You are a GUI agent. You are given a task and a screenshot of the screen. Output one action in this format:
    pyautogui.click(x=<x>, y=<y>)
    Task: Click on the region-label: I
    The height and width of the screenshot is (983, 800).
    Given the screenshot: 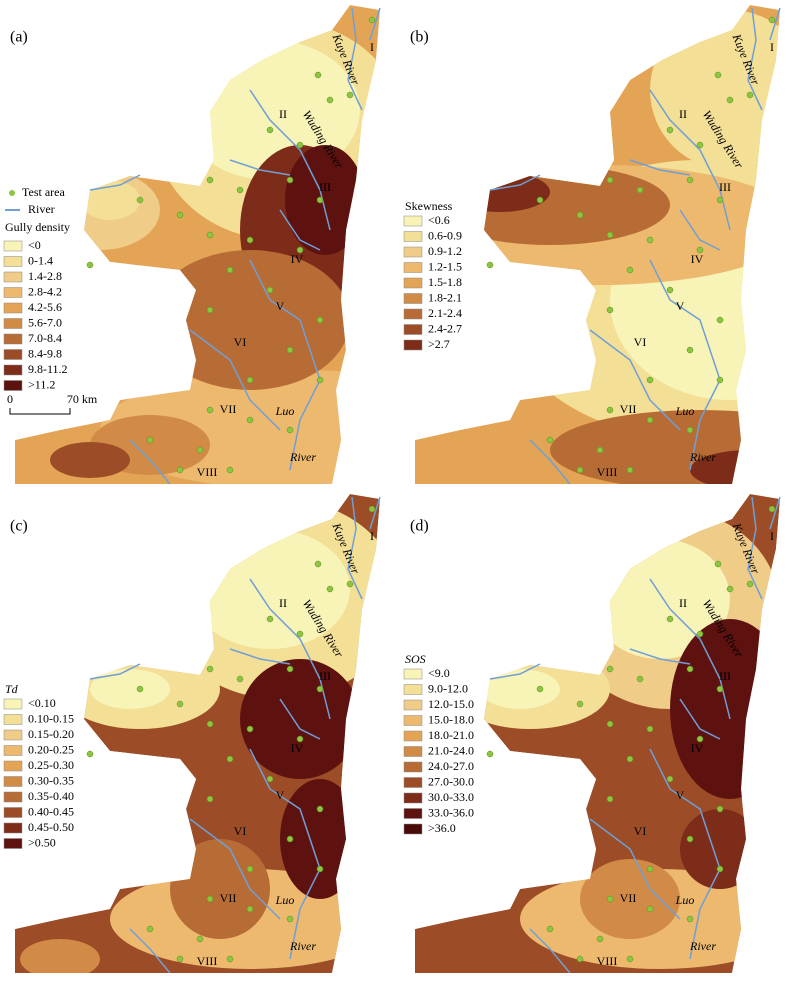 What is the action you would take?
    pyautogui.click(x=372, y=47)
    